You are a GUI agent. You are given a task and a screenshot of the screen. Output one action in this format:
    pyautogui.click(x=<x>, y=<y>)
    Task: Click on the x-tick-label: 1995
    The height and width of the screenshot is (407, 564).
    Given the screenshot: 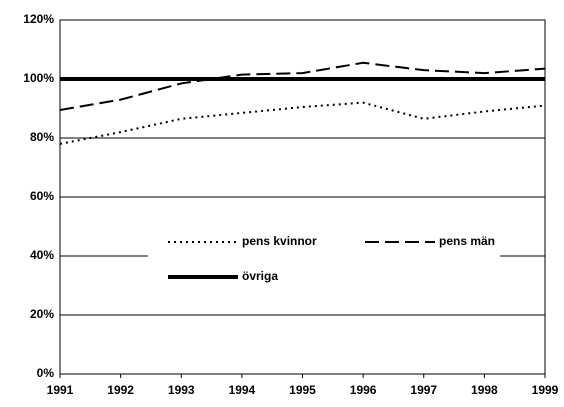 What is the action you would take?
    pyautogui.click(x=302, y=390)
    